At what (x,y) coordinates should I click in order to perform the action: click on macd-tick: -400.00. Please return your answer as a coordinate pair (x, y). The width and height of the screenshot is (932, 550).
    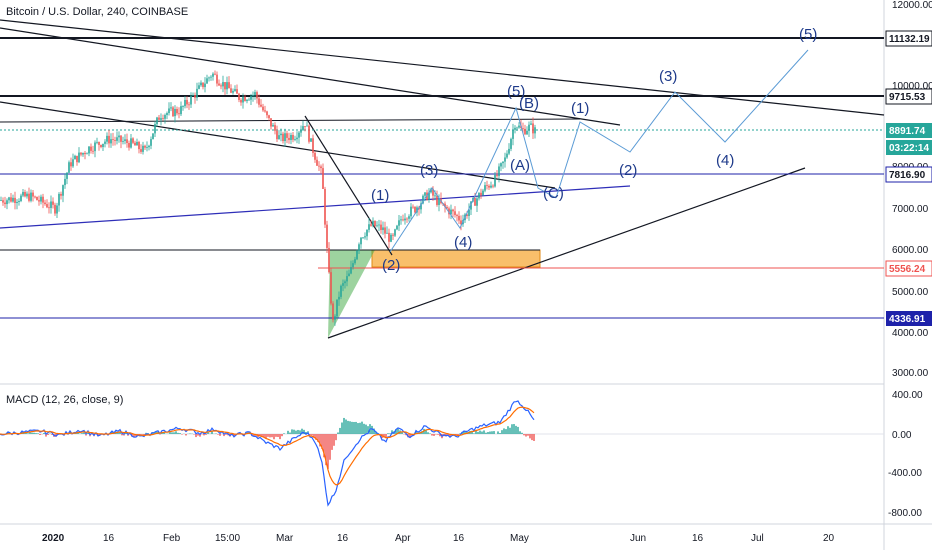
    Looking at the image, I should click on (905, 473).